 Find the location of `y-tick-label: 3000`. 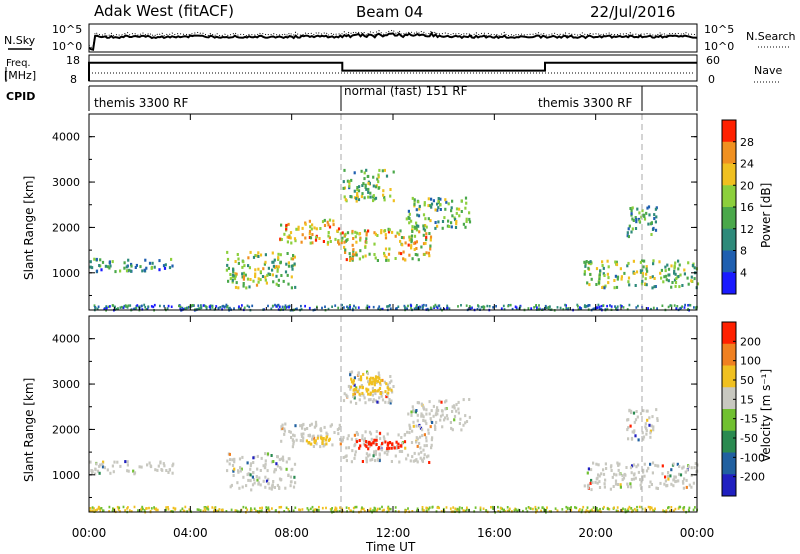

y-tick-label: 3000 is located at coordinates (66, 384).